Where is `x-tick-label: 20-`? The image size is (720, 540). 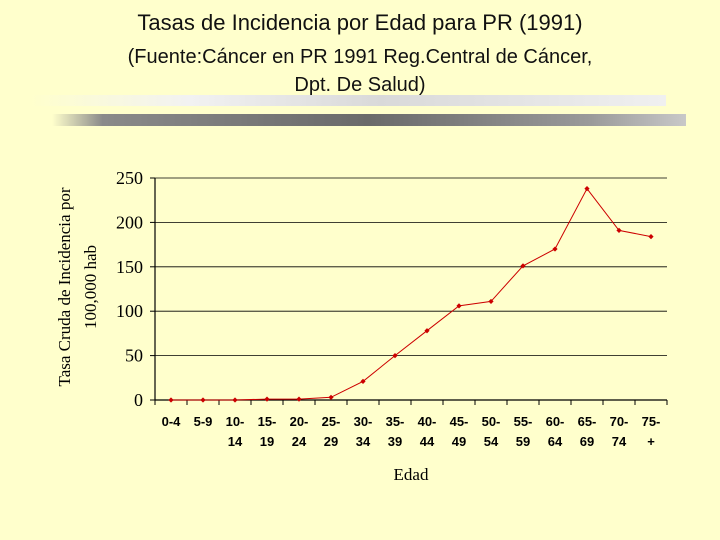 x-tick-label: 20- is located at coordinates (299, 421).